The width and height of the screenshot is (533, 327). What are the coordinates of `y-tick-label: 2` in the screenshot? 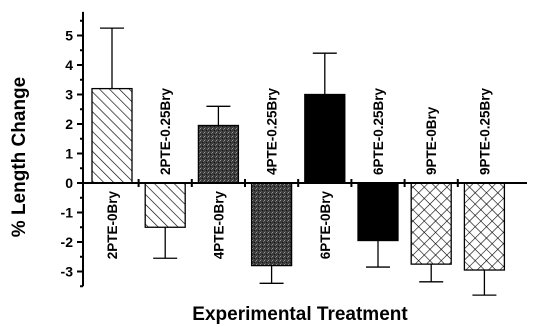 It's located at (69, 124).